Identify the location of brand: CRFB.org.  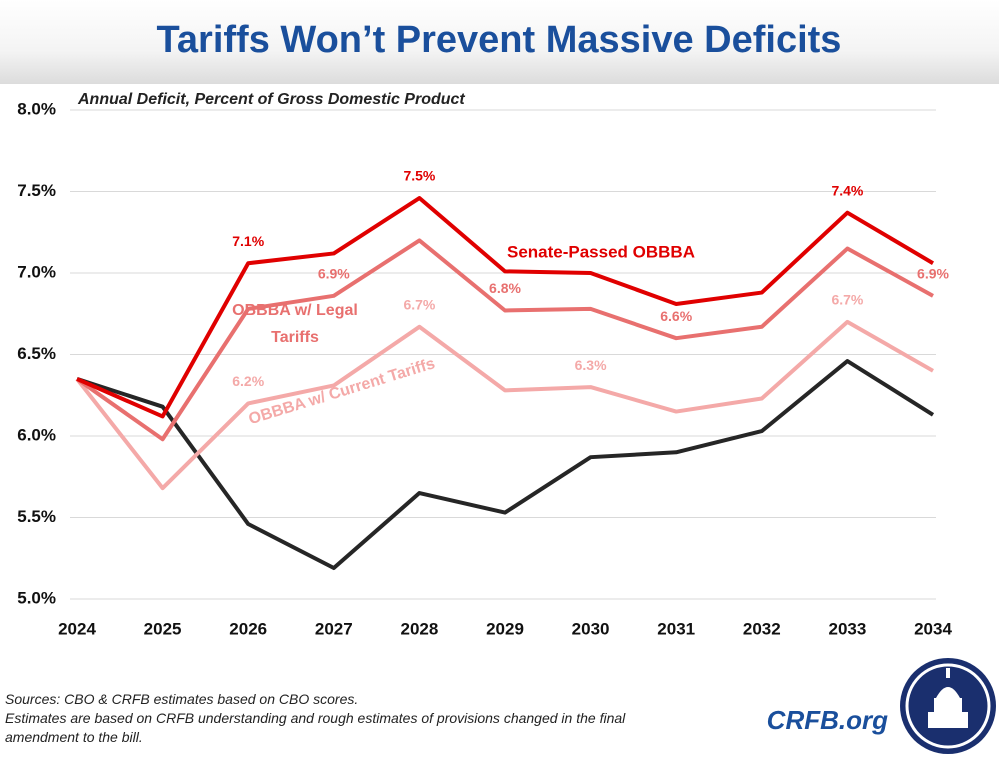
(827, 720).